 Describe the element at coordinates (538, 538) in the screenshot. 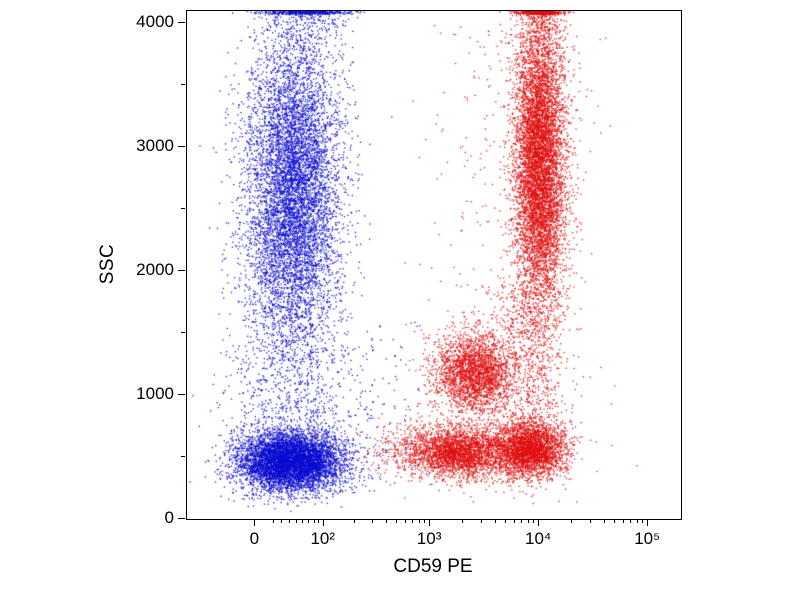

I see `x-tick-label: 10⁴` at that location.